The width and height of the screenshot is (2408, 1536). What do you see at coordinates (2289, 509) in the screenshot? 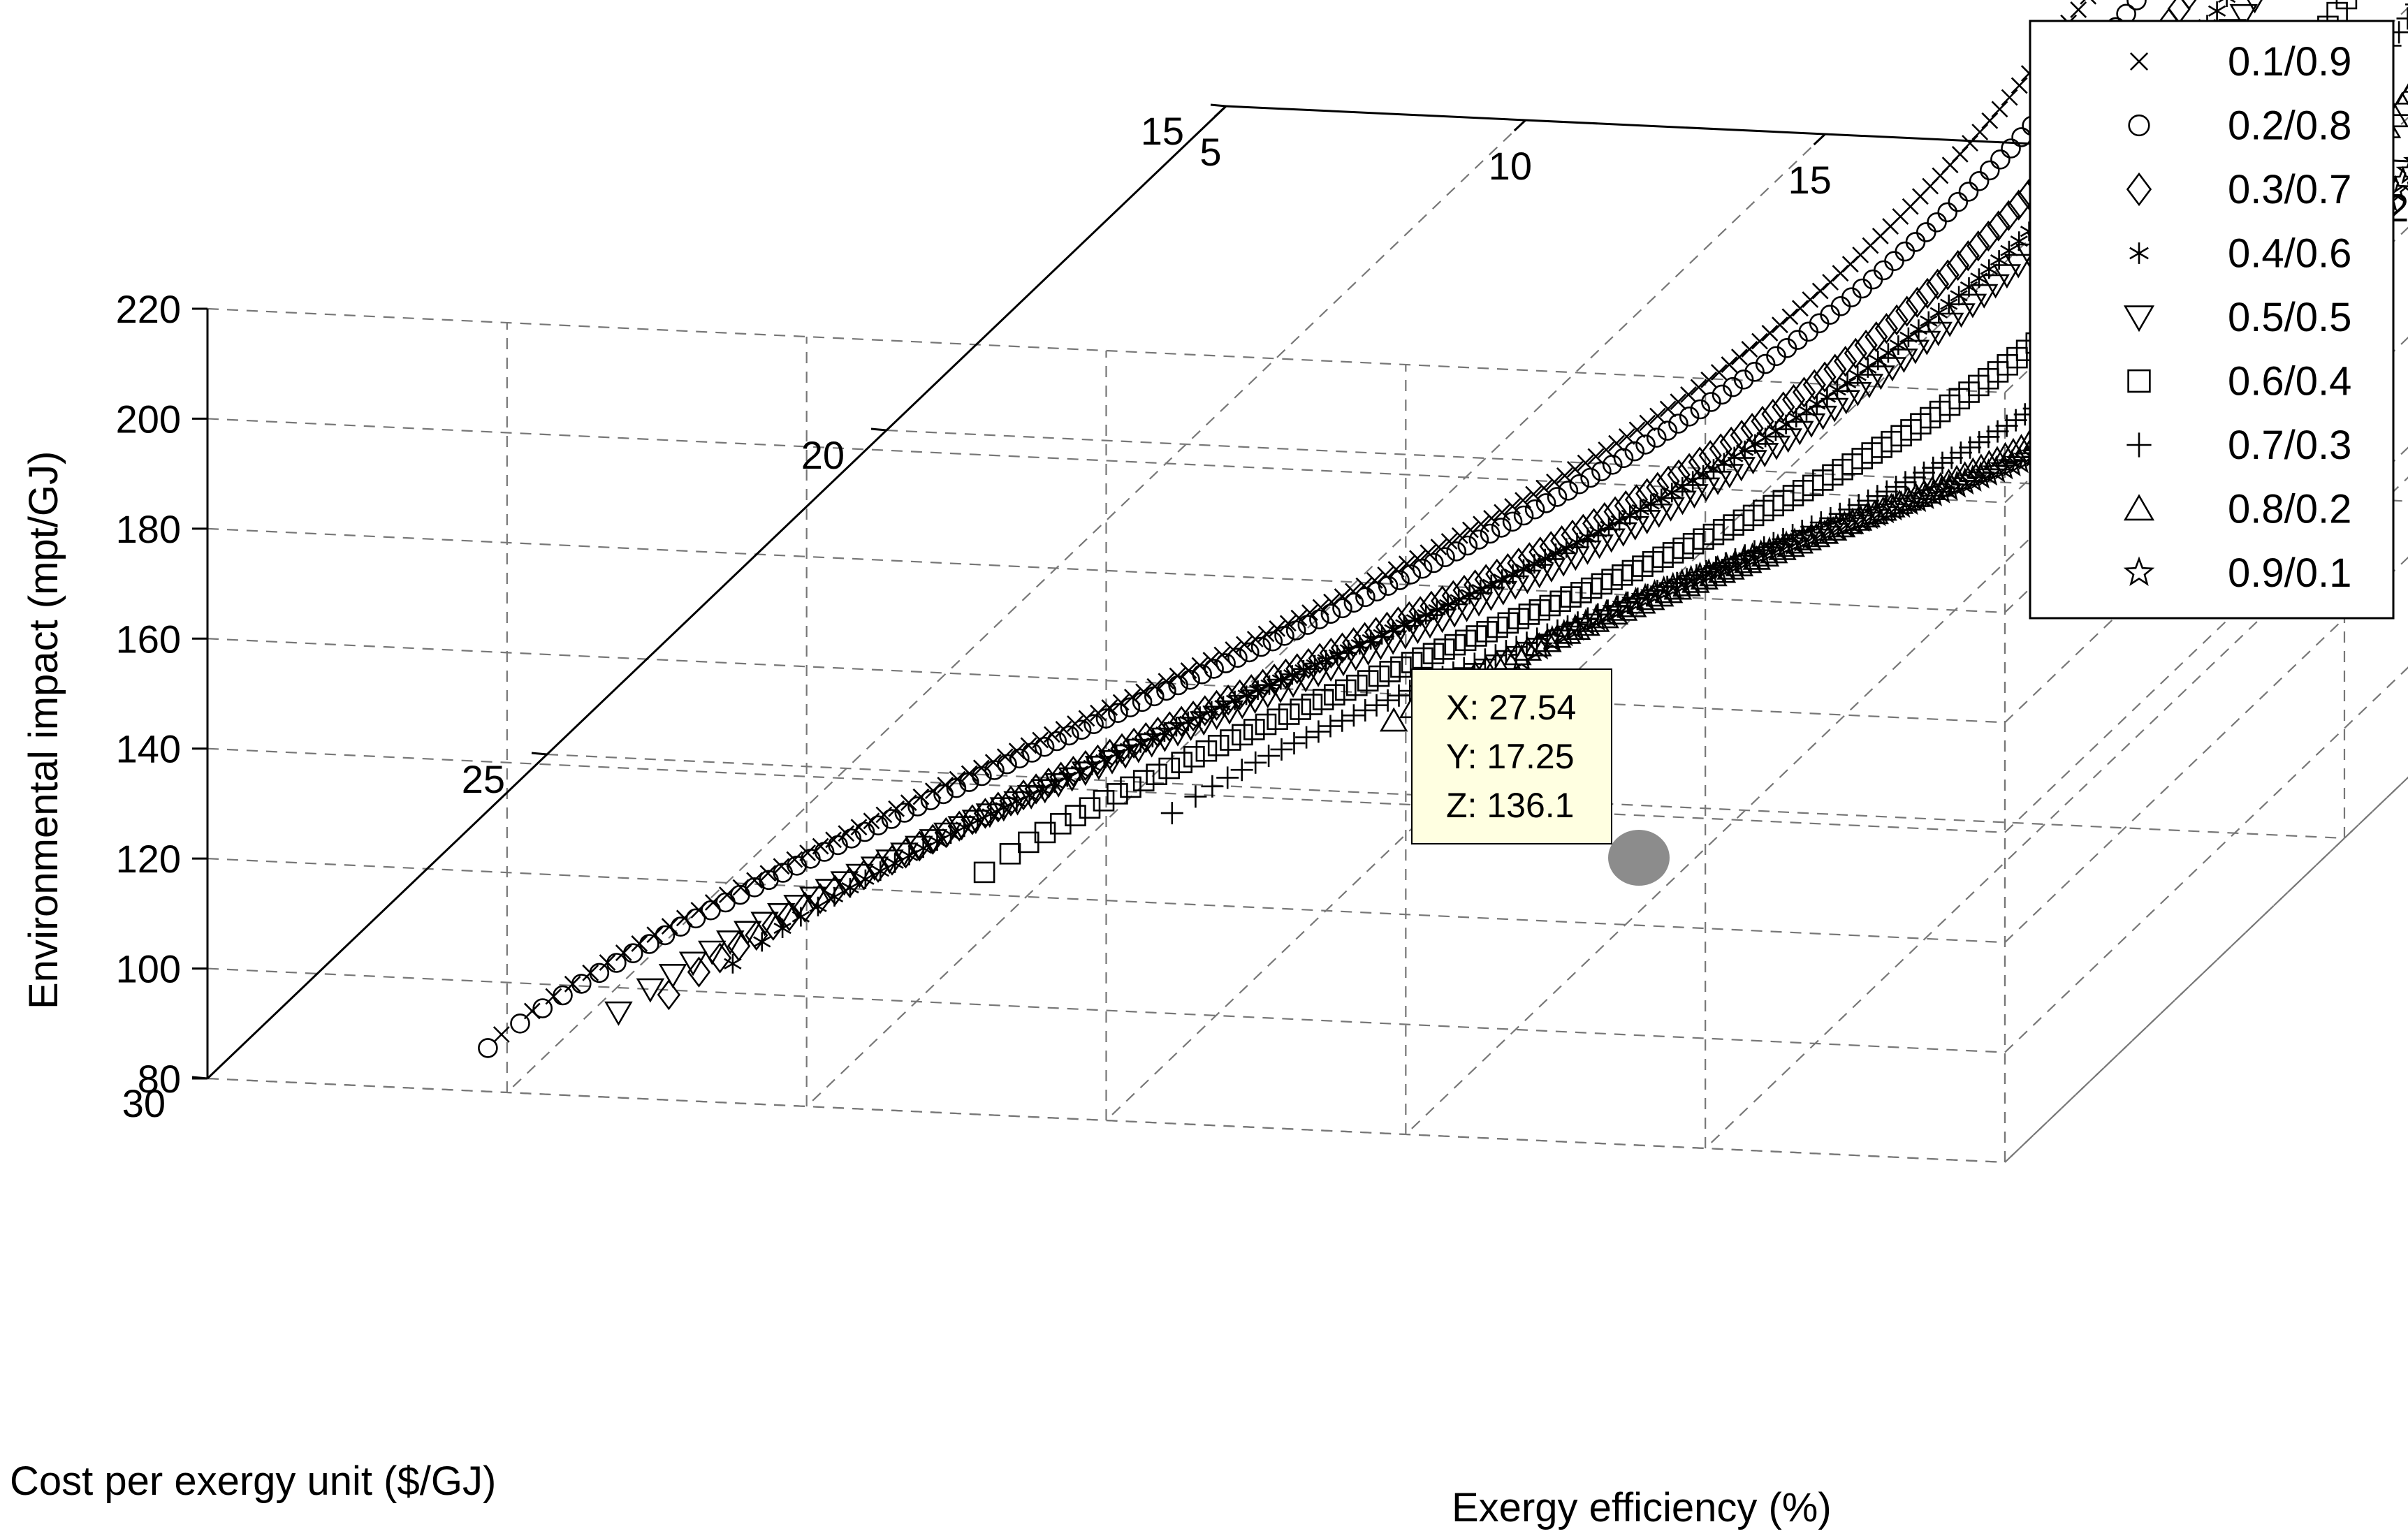
I see `legend-label: 0.8/0.2` at bounding box center [2289, 509].